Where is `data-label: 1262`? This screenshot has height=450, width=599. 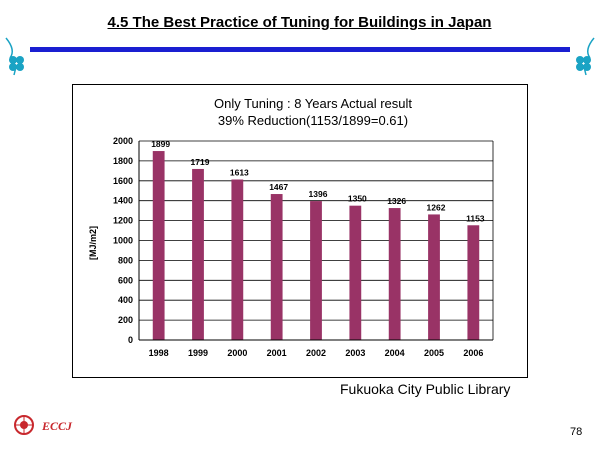
data-label: 1262 is located at coordinates (436, 207).